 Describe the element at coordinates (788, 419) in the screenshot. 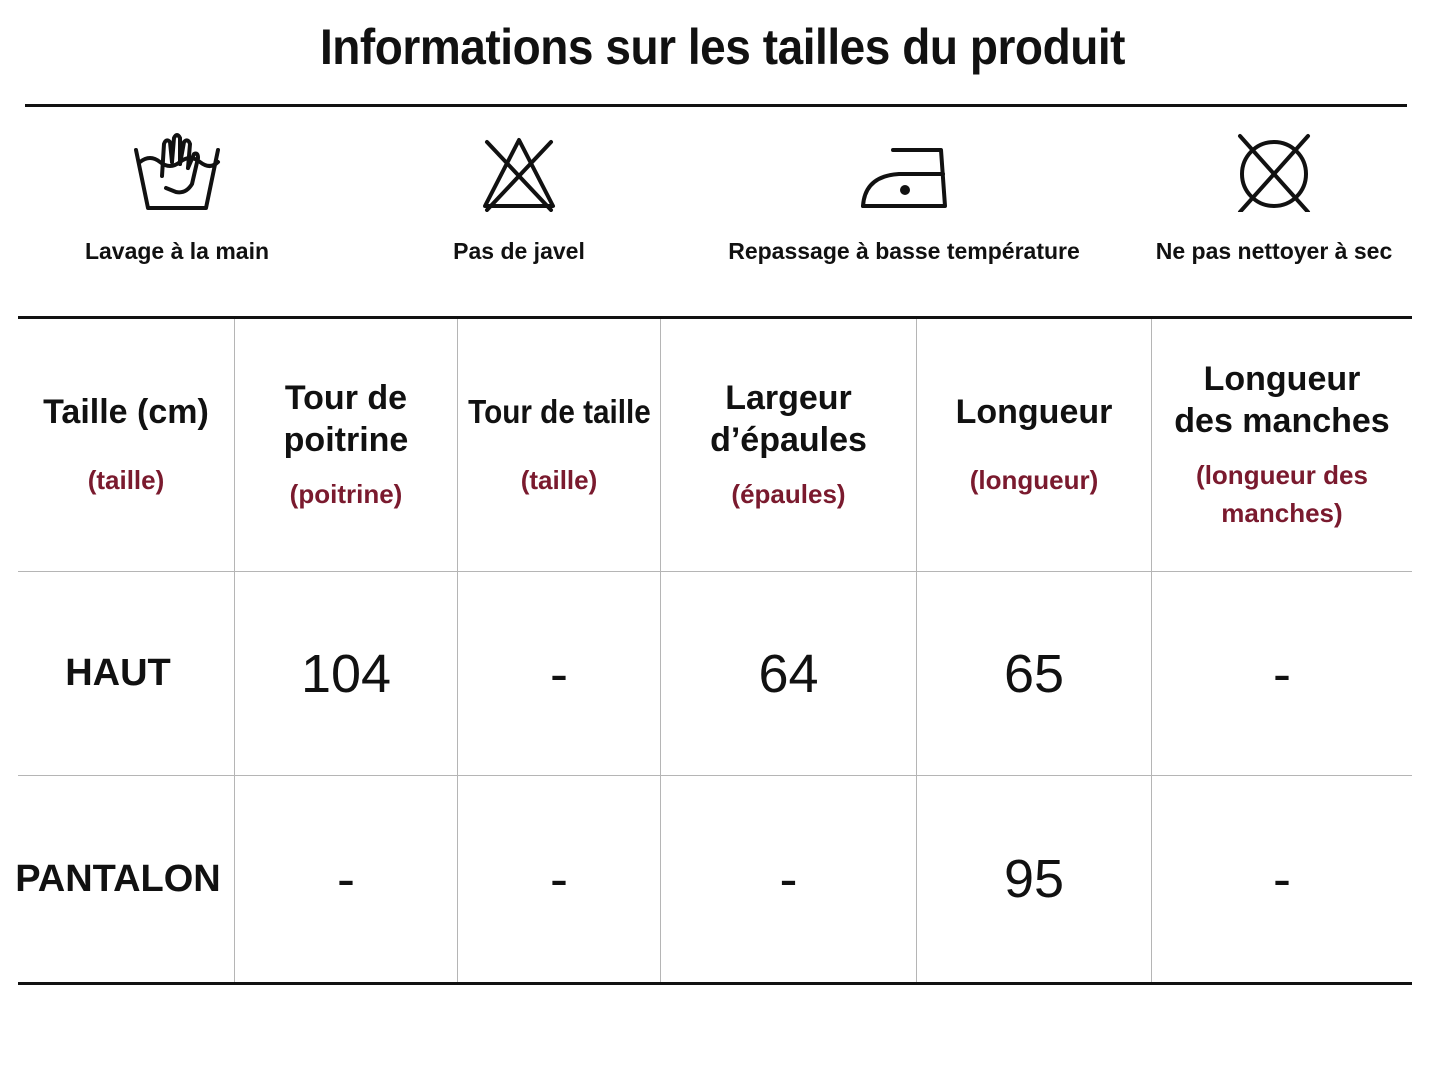

I see `header-title: Largeur d’épaules` at that location.